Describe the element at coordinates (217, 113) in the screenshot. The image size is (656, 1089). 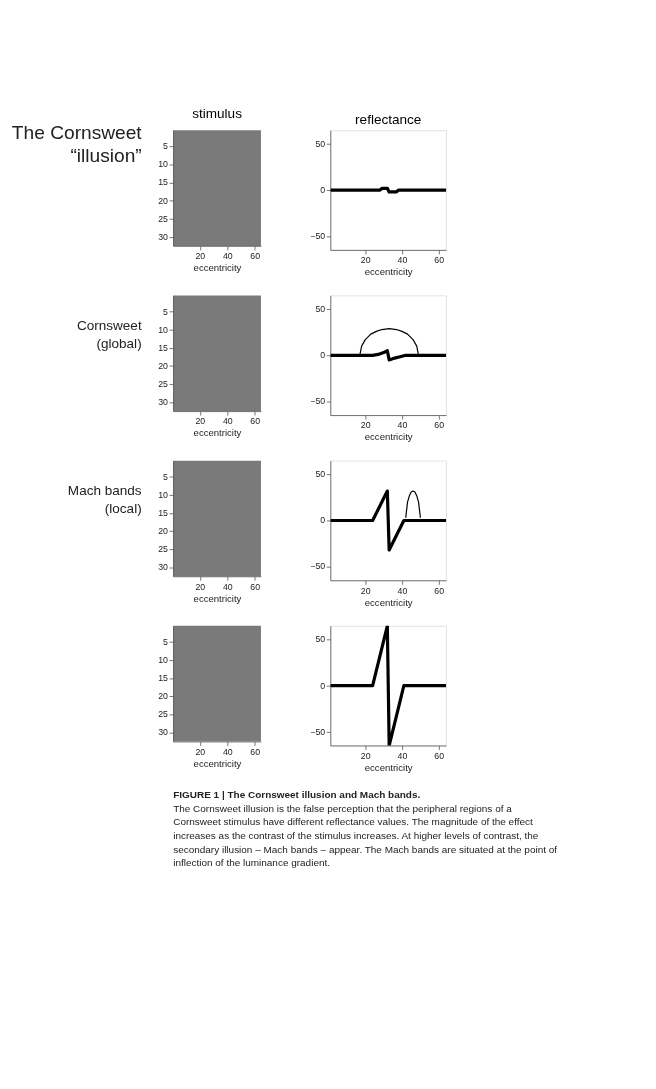
I see `chart-title: stimulus` at that location.